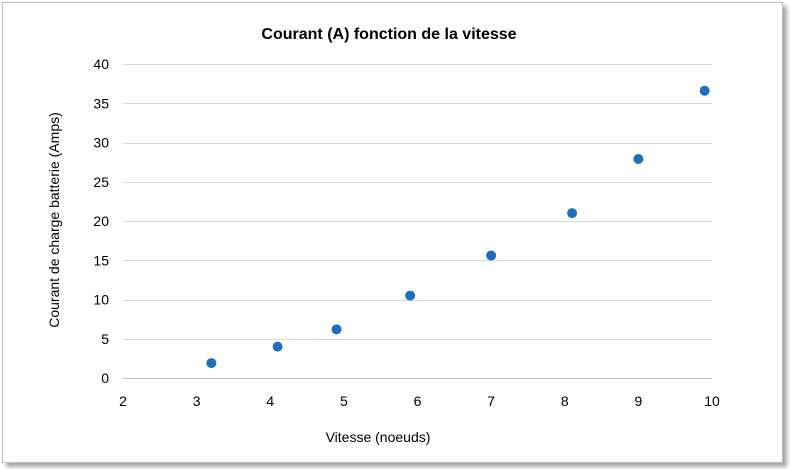 The image size is (790, 469). Describe the element at coordinates (344, 401) in the screenshot. I see `x-tick-label: 5` at that location.